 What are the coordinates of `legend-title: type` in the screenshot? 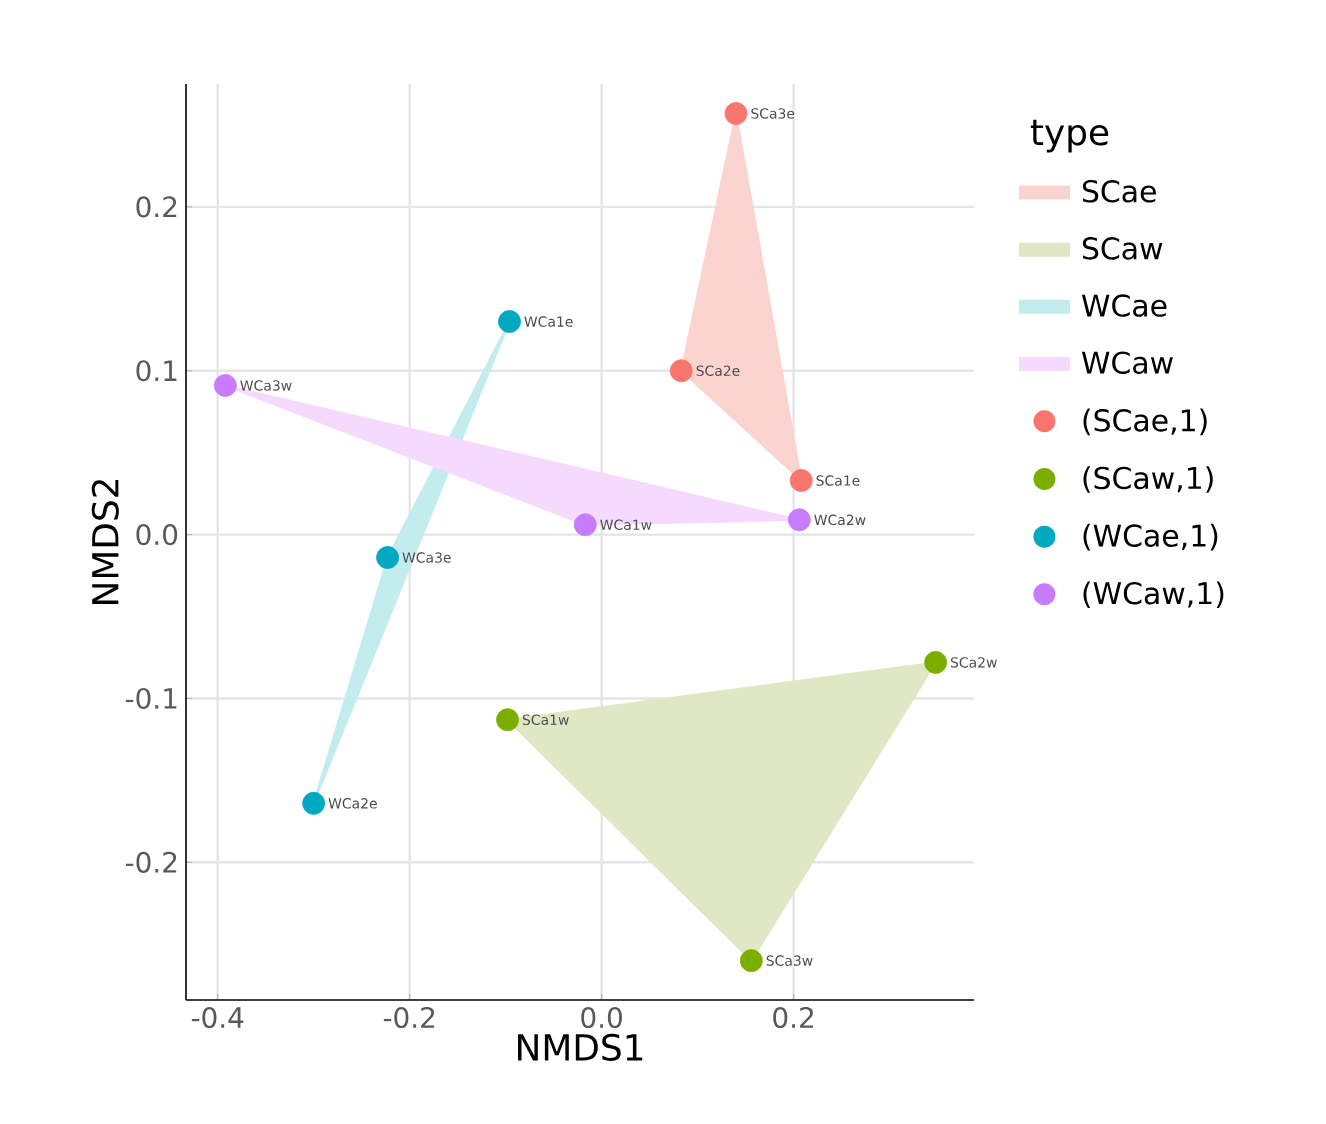 It's located at (1069, 136).